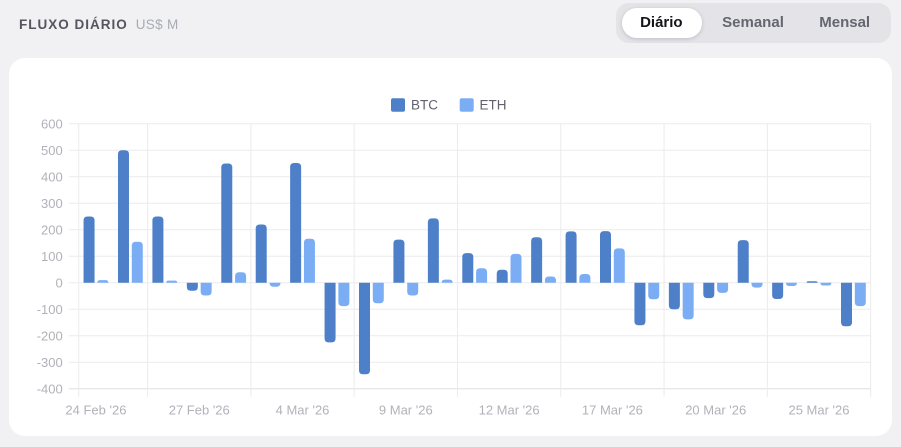 The width and height of the screenshot is (901, 447). I want to click on svg-text: ETH, so click(493, 105).